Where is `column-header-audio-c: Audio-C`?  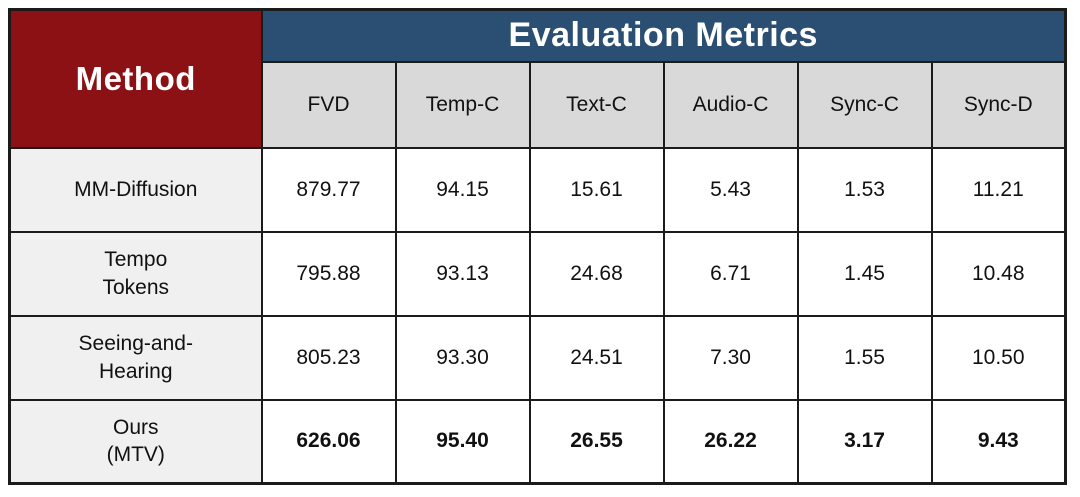
column-header-audio-c: Audio-C is located at coordinates (730, 104).